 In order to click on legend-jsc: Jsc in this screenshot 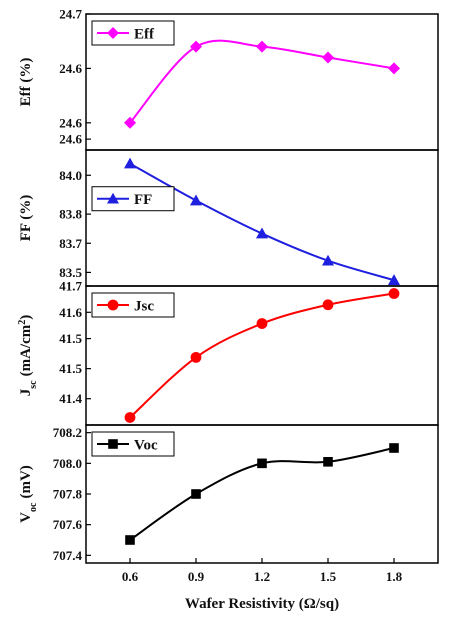, I will do `click(133, 305)`.